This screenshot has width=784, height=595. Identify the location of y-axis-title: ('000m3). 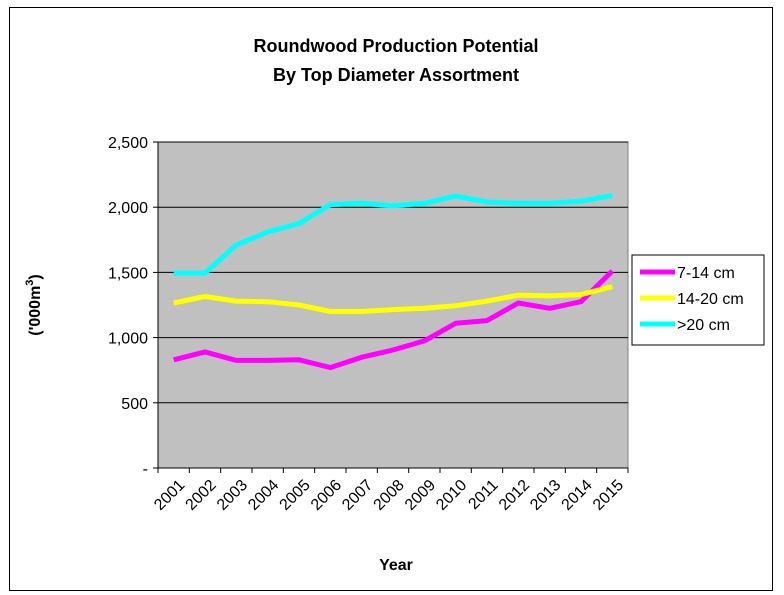
(34, 305).